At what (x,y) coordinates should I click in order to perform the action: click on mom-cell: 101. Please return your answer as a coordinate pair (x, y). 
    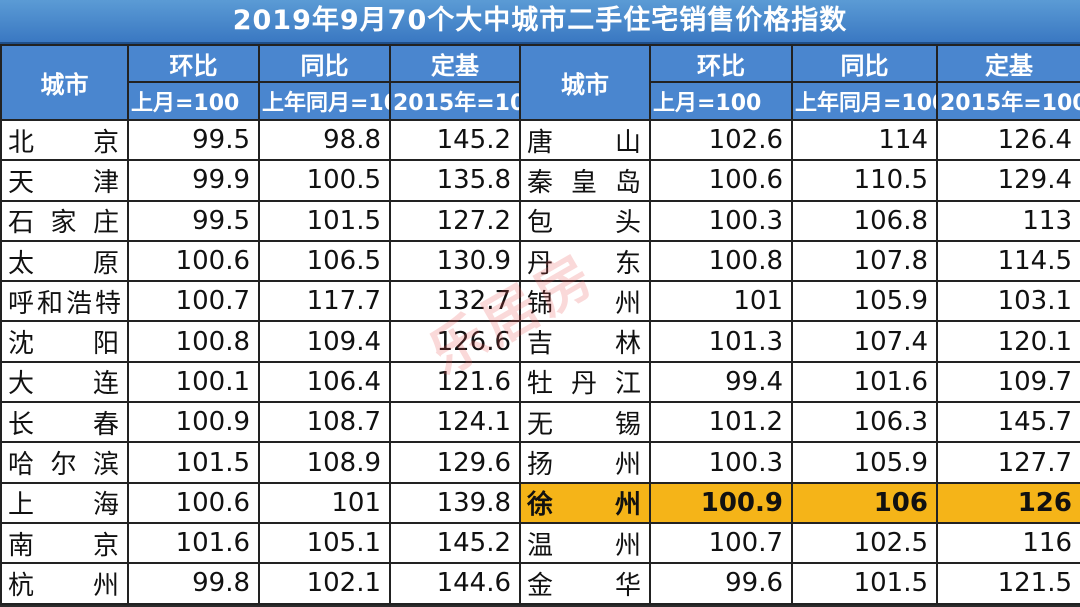
    Looking at the image, I should click on (721, 301).